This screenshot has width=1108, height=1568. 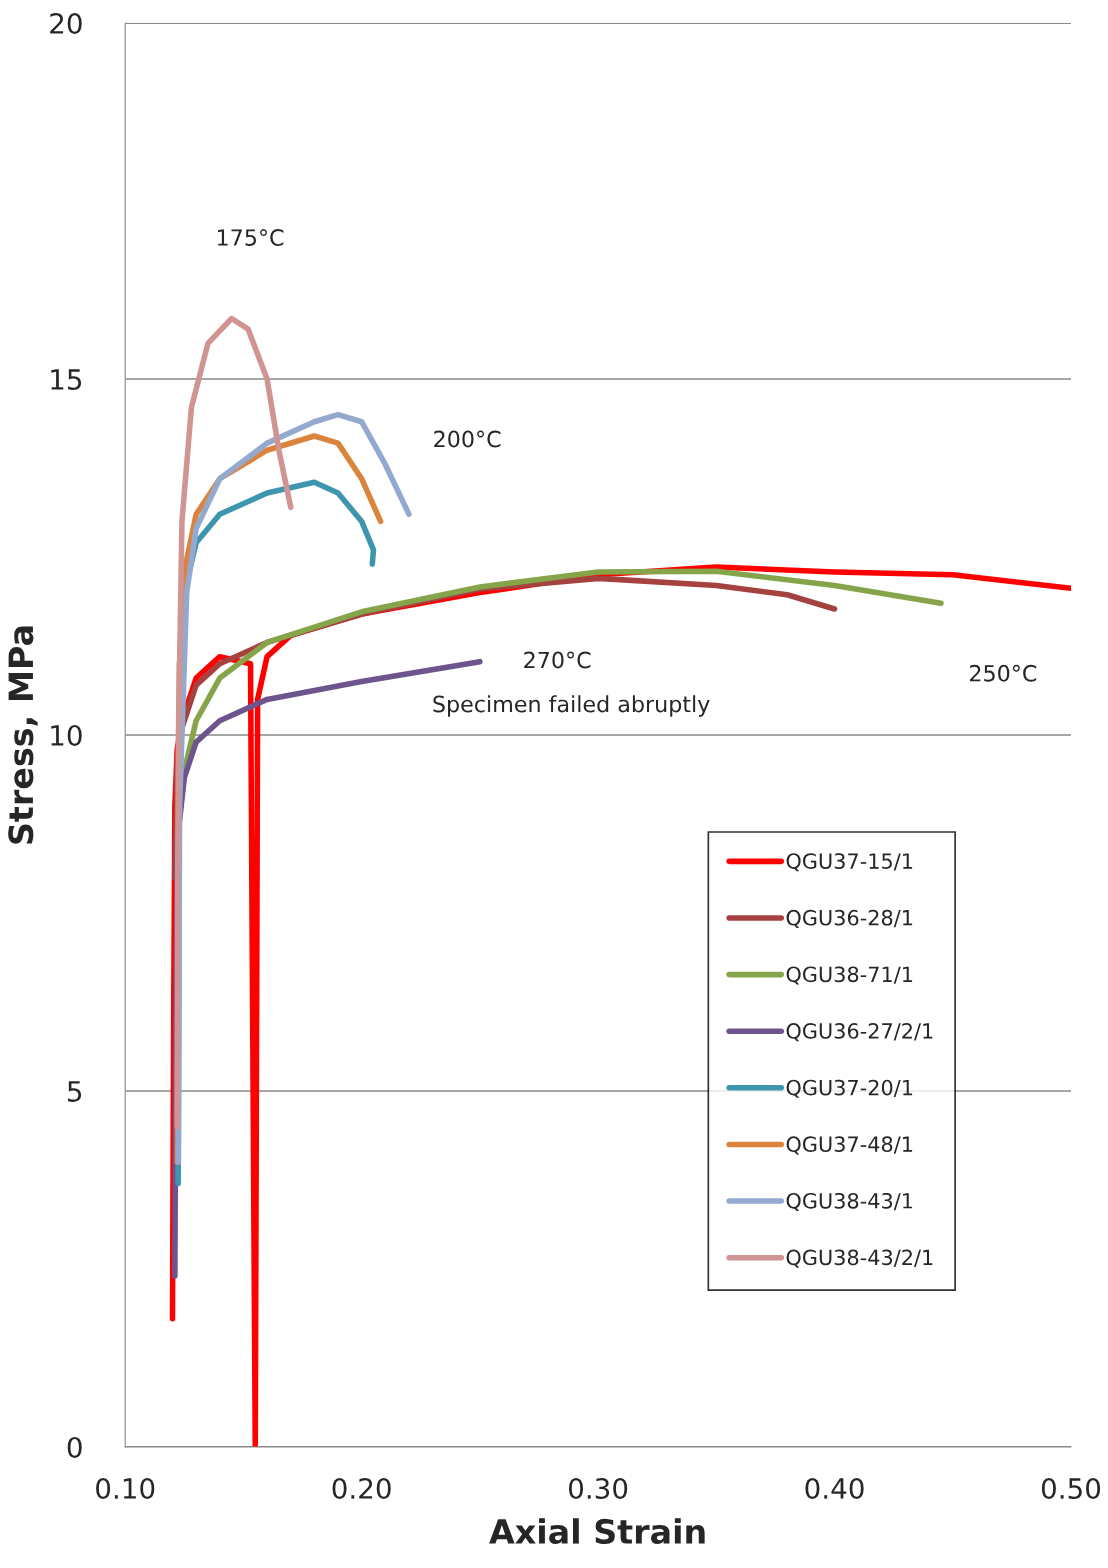 What do you see at coordinates (849, 918) in the screenshot?
I see `legend-label: QGU36-28/1` at bounding box center [849, 918].